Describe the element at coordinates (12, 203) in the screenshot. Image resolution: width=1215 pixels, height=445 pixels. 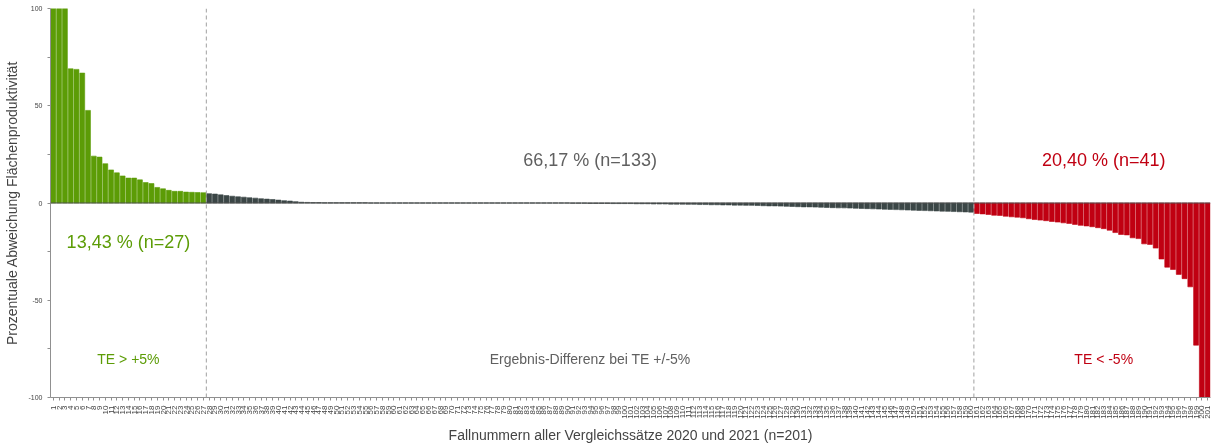
I see `y-axis-title: Prozentuale Abweichung Flächenproduktivität` at that location.